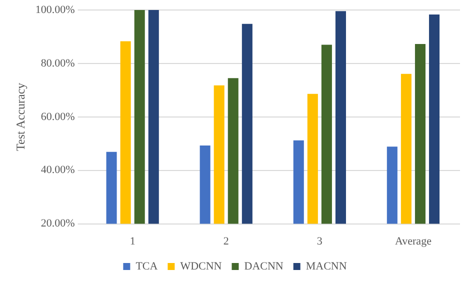  I want to click on legend-label: DACNN, so click(264, 266).